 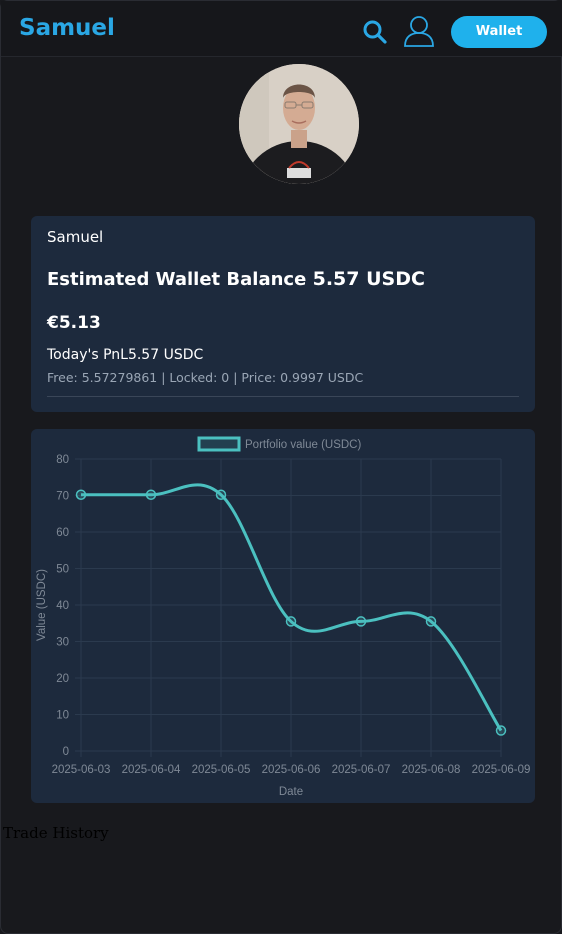 What do you see at coordinates (67, 28) in the screenshot?
I see `brand-title: Samuel` at bounding box center [67, 28].